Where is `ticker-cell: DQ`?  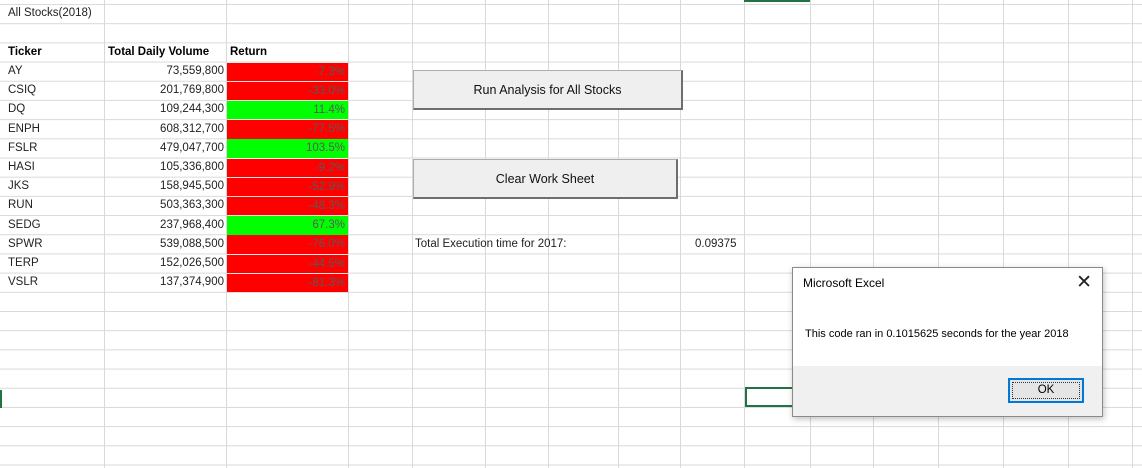 ticker-cell: DQ is located at coordinates (17, 109).